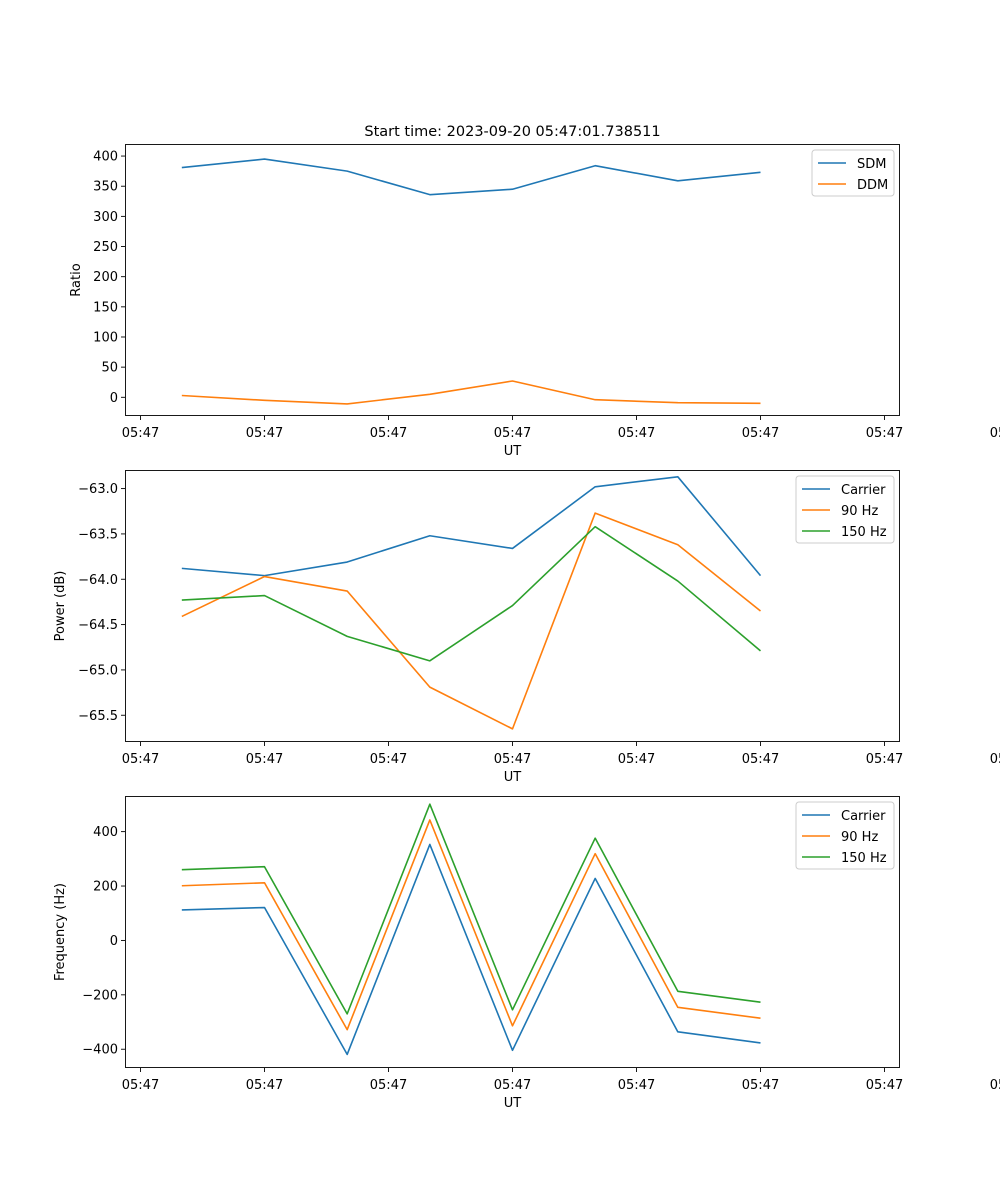 Image resolution: width=1000 pixels, height=1200 pixels. Describe the element at coordinates (105, 157) in the screenshot. I see `chart1-y-tick-label: 400` at that location.